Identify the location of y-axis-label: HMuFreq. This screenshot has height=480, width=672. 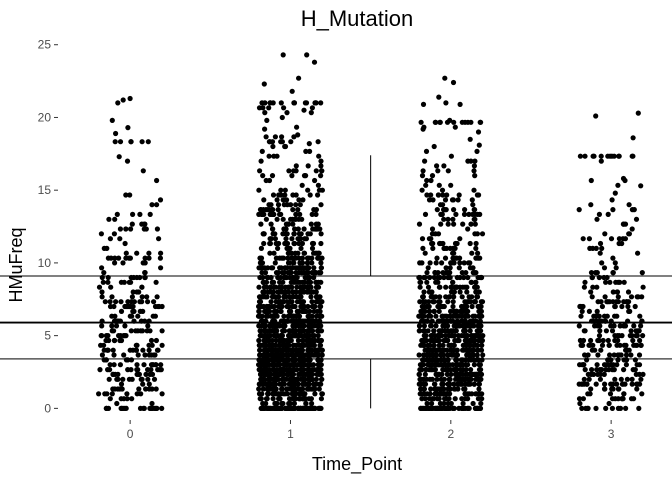
(16, 264).